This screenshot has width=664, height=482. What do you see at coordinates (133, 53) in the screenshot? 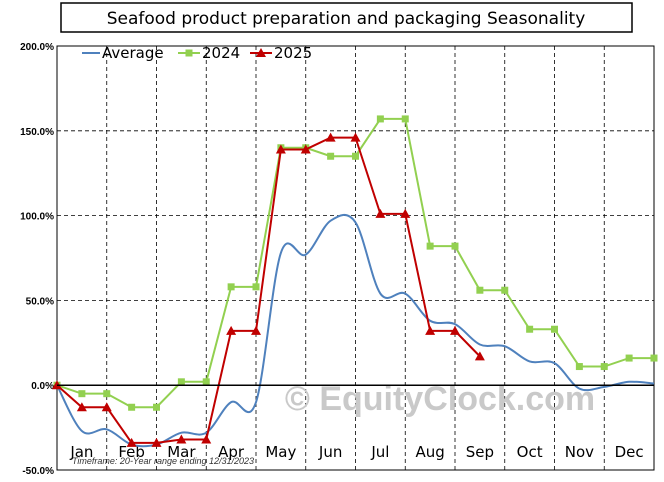
I see `legend-average-label: Average` at bounding box center [133, 53].